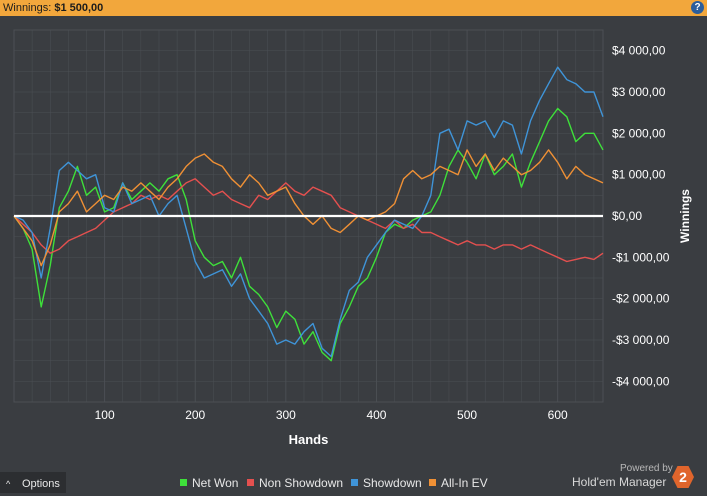 The height and width of the screenshot is (496, 707). I want to click on options-label: Options, so click(41, 484).